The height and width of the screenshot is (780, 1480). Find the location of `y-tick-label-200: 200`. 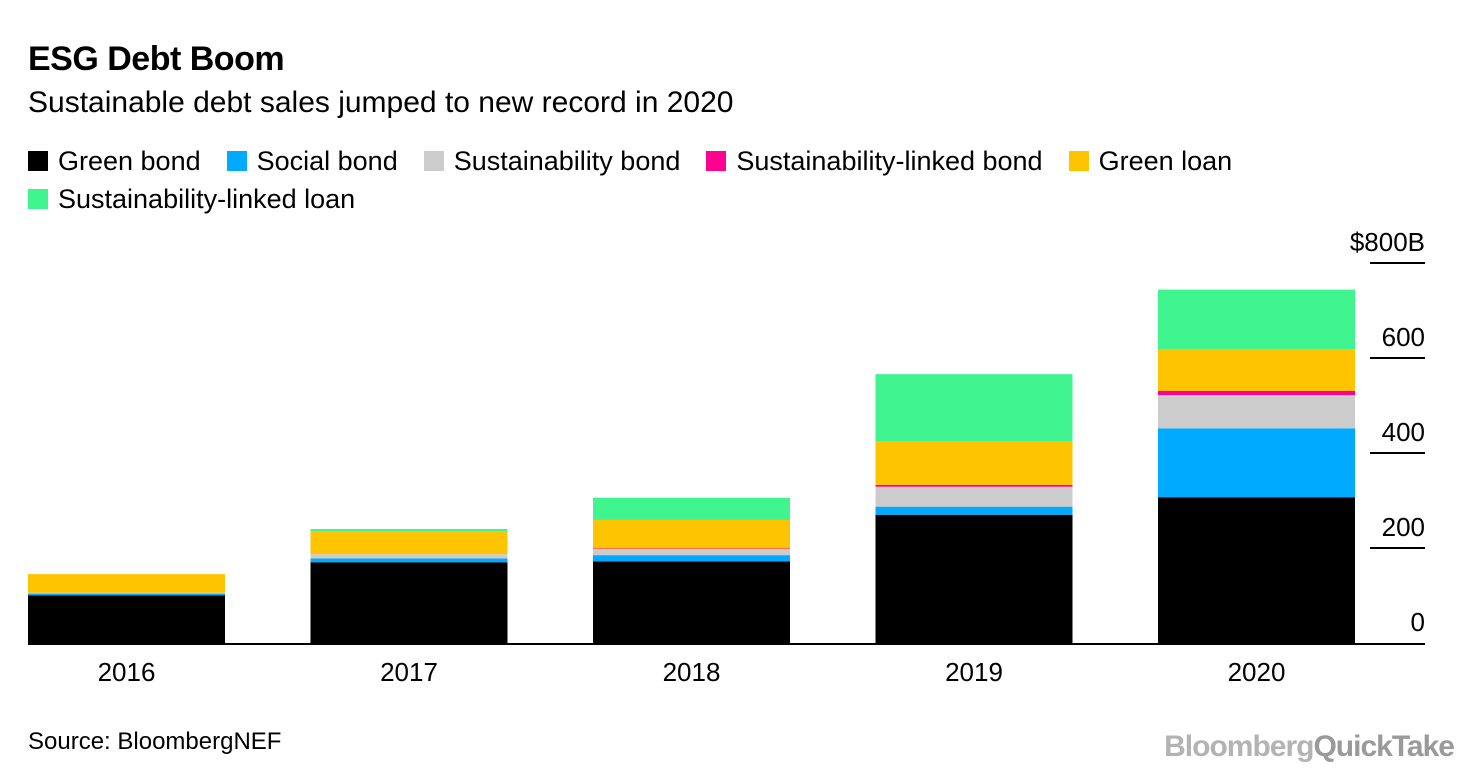

y-tick-label-200: 200 is located at coordinates (1403, 527).